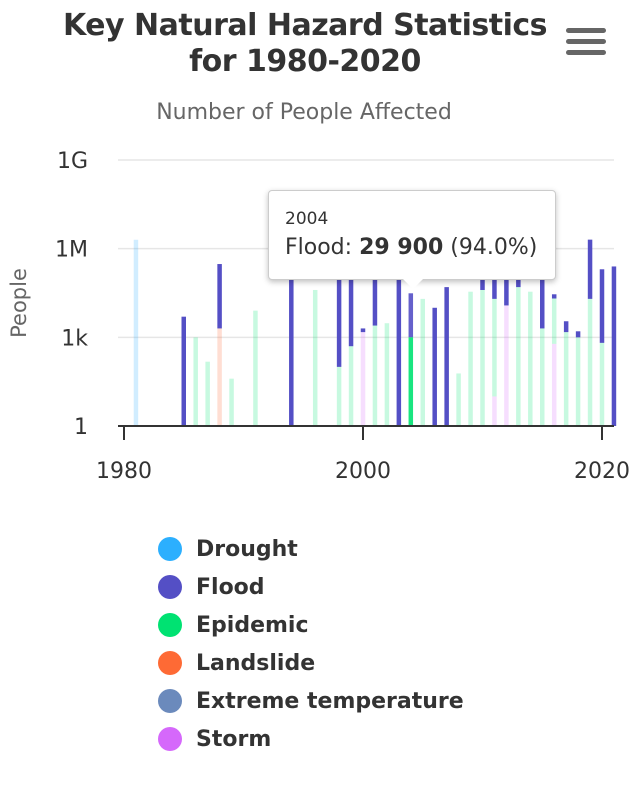  What do you see at coordinates (311, 625) in the screenshot?
I see `legend-item-epidemic: Epidemic` at bounding box center [311, 625].